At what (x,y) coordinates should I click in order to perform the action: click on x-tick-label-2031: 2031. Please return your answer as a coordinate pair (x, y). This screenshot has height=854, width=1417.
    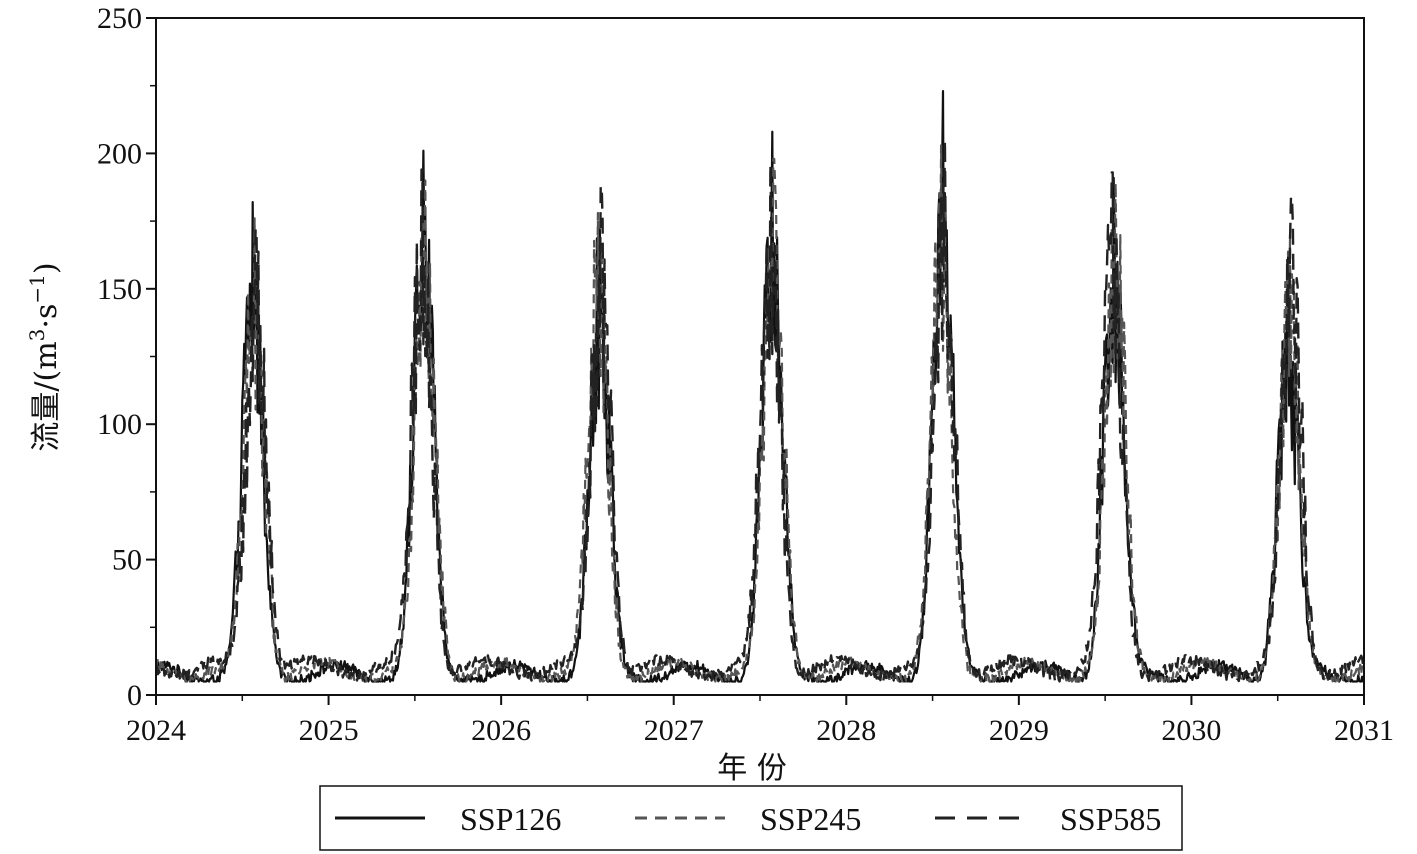
    Looking at the image, I should click on (1364, 730).